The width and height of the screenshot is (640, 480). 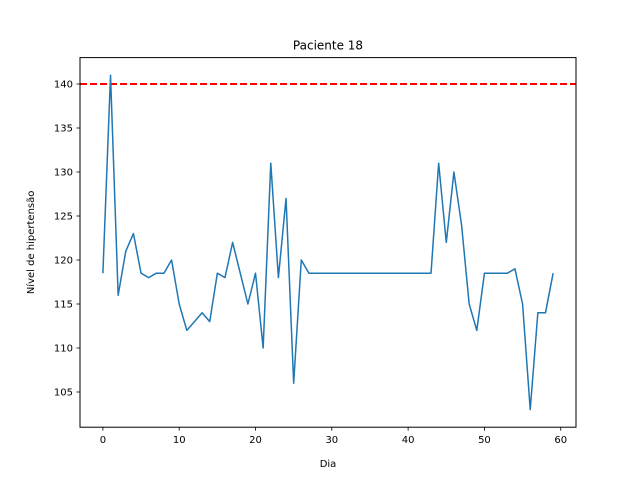 What do you see at coordinates (63, 393) in the screenshot?
I see `y-tick-label: 105` at bounding box center [63, 393].